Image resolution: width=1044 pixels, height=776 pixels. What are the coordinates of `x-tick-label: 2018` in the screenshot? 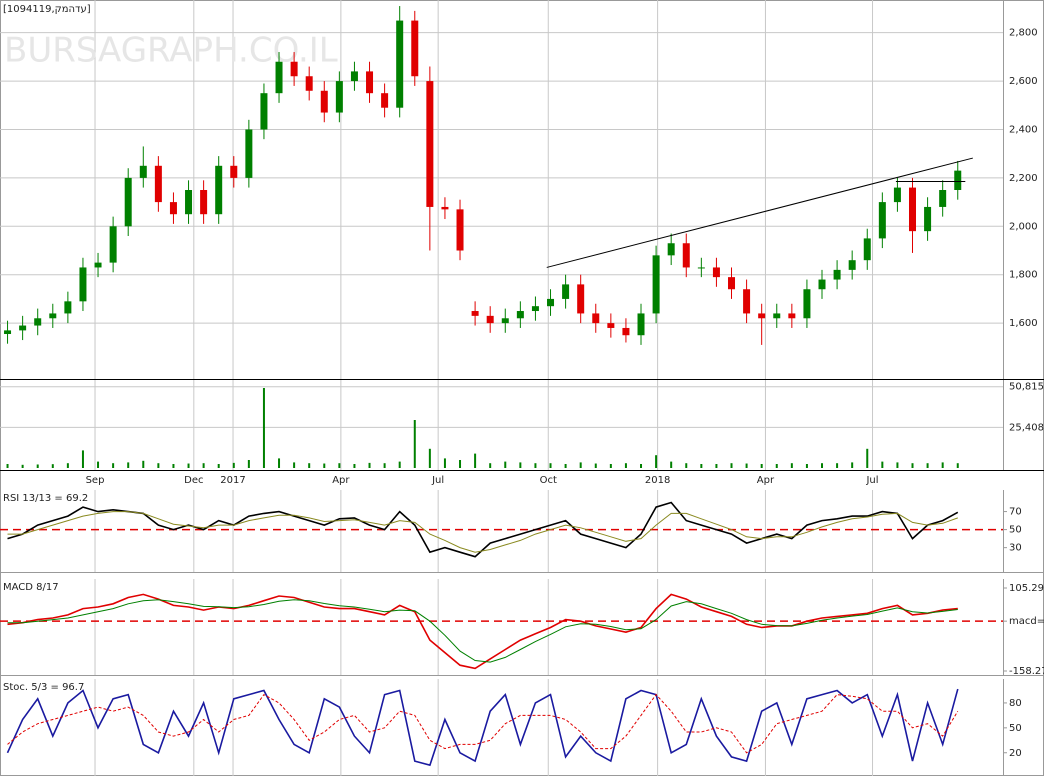 It's located at (657, 480).